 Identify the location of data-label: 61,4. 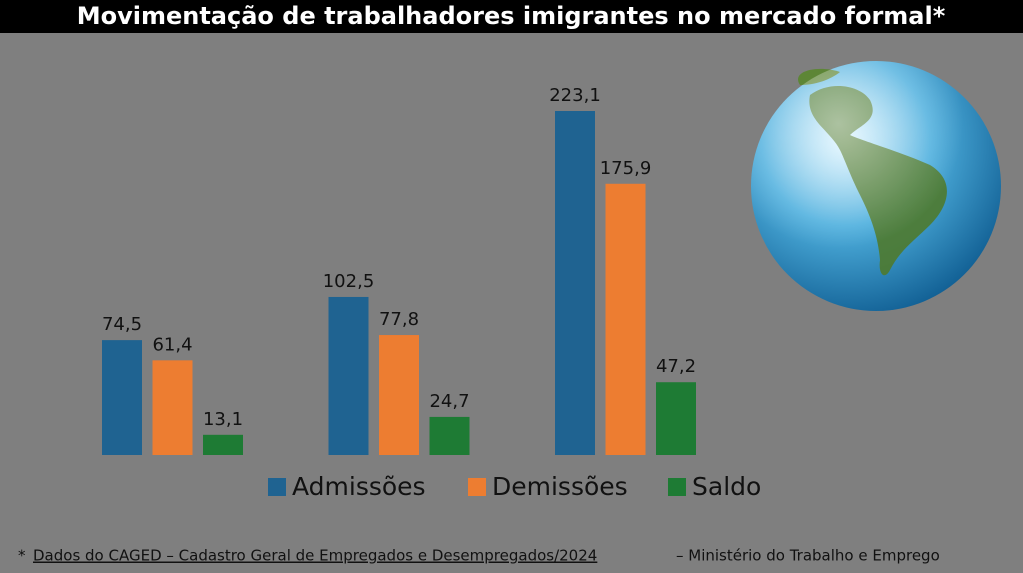
(172, 344).